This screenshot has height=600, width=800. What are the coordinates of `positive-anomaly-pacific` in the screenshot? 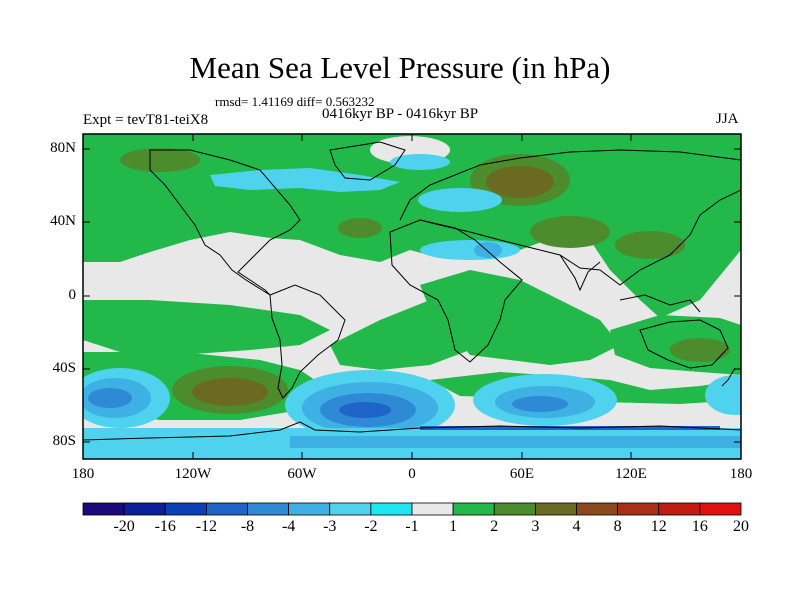 It's located at (206, 327).